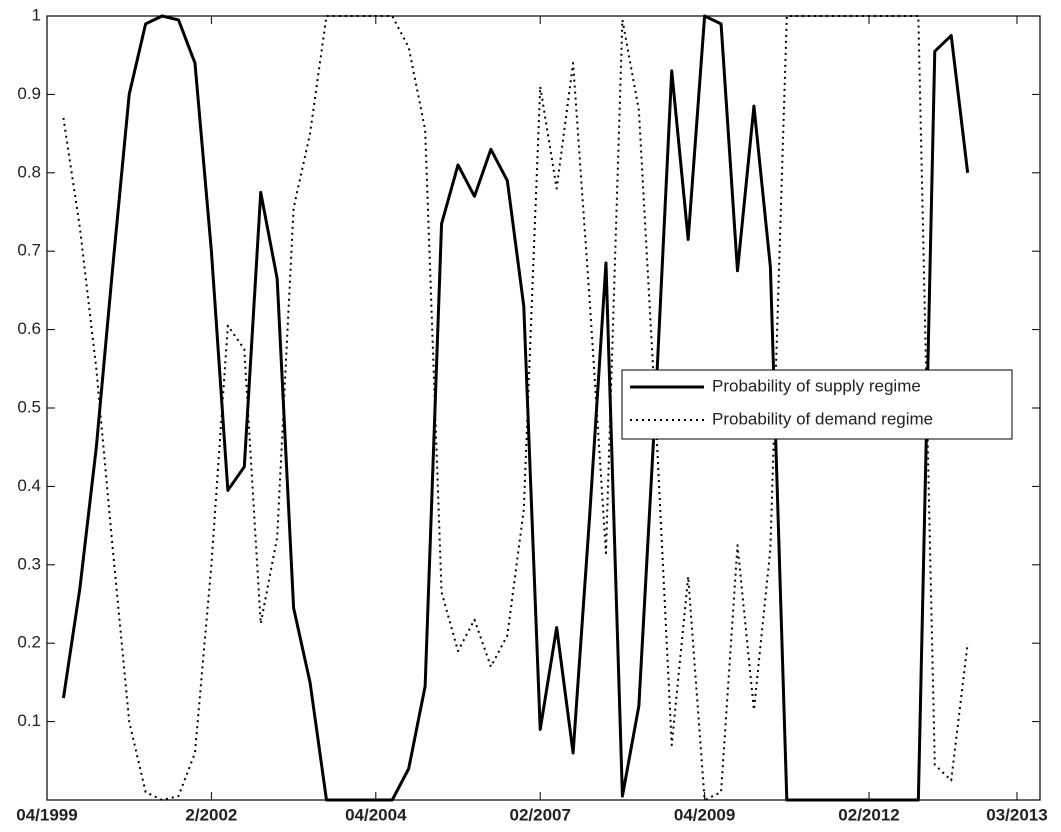 This screenshot has width=1061, height=832. Describe the element at coordinates (822, 418) in the screenshot. I see `legend-label: Probability of demand regime` at that location.